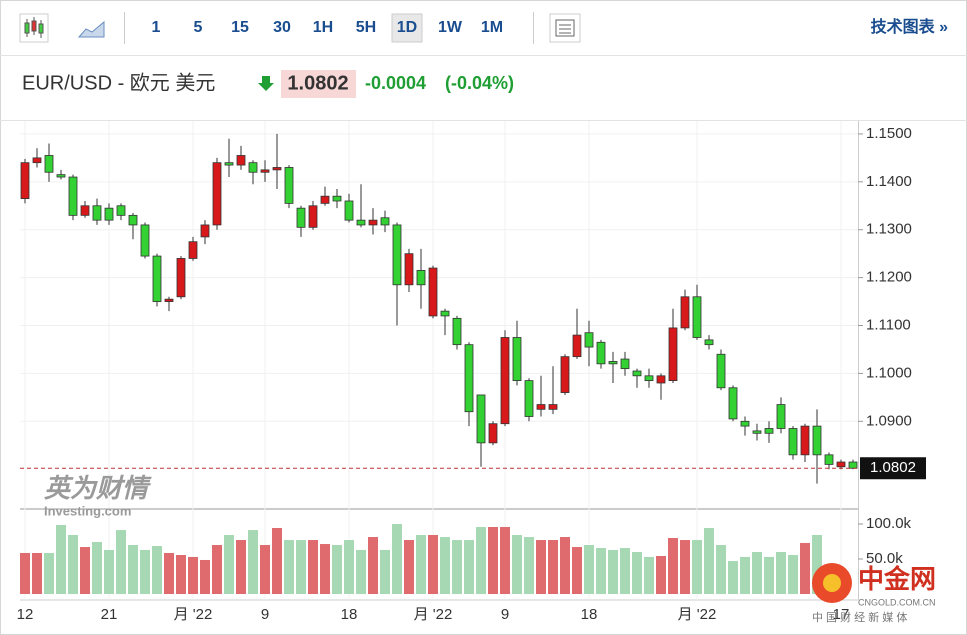  What do you see at coordinates (395, 83) in the screenshot?
I see `change: -0.0004` at bounding box center [395, 83].